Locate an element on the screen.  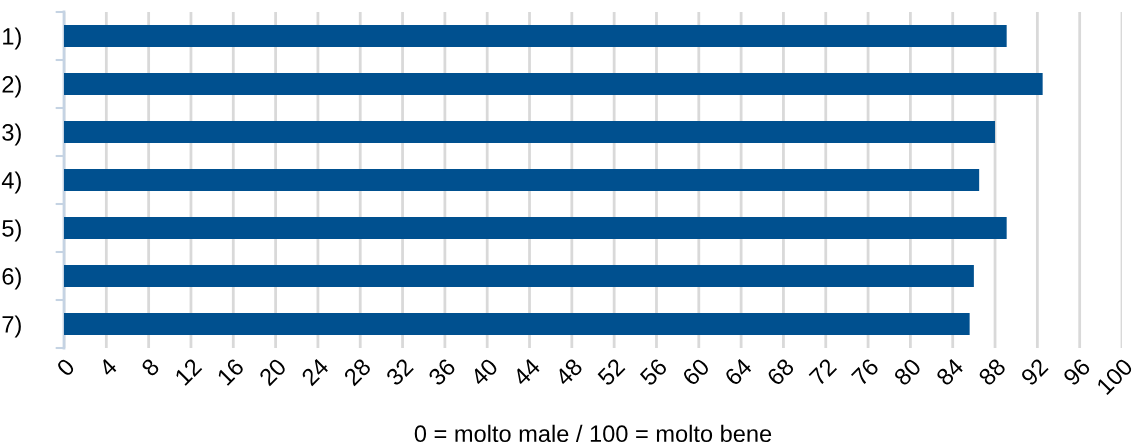
x-tick-label: 16 is located at coordinates (230, 371).